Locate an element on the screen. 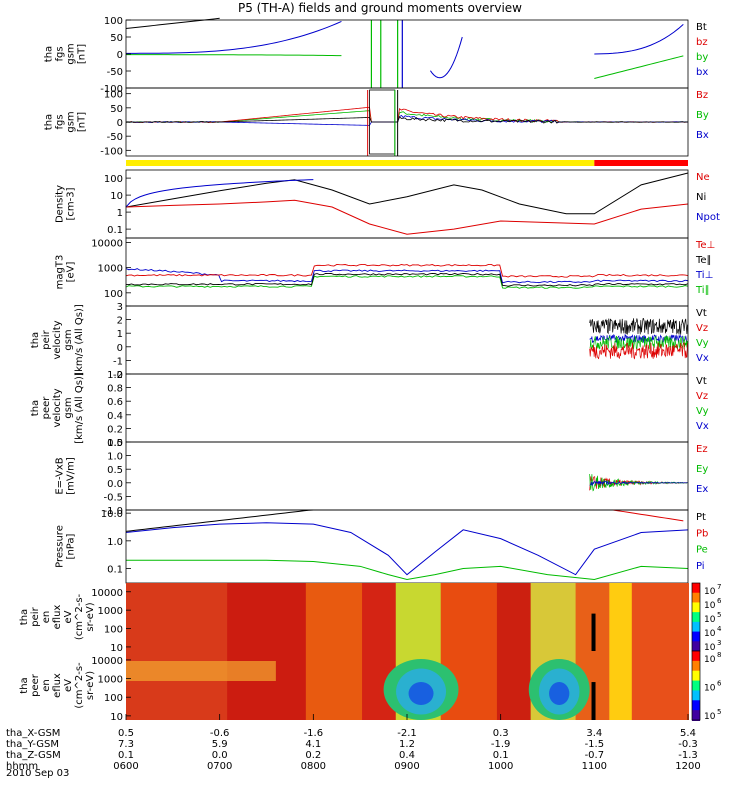 Image resolution: width=750 pixels, height=804 pixels. panel-frame is located at coordinates (407, 476).